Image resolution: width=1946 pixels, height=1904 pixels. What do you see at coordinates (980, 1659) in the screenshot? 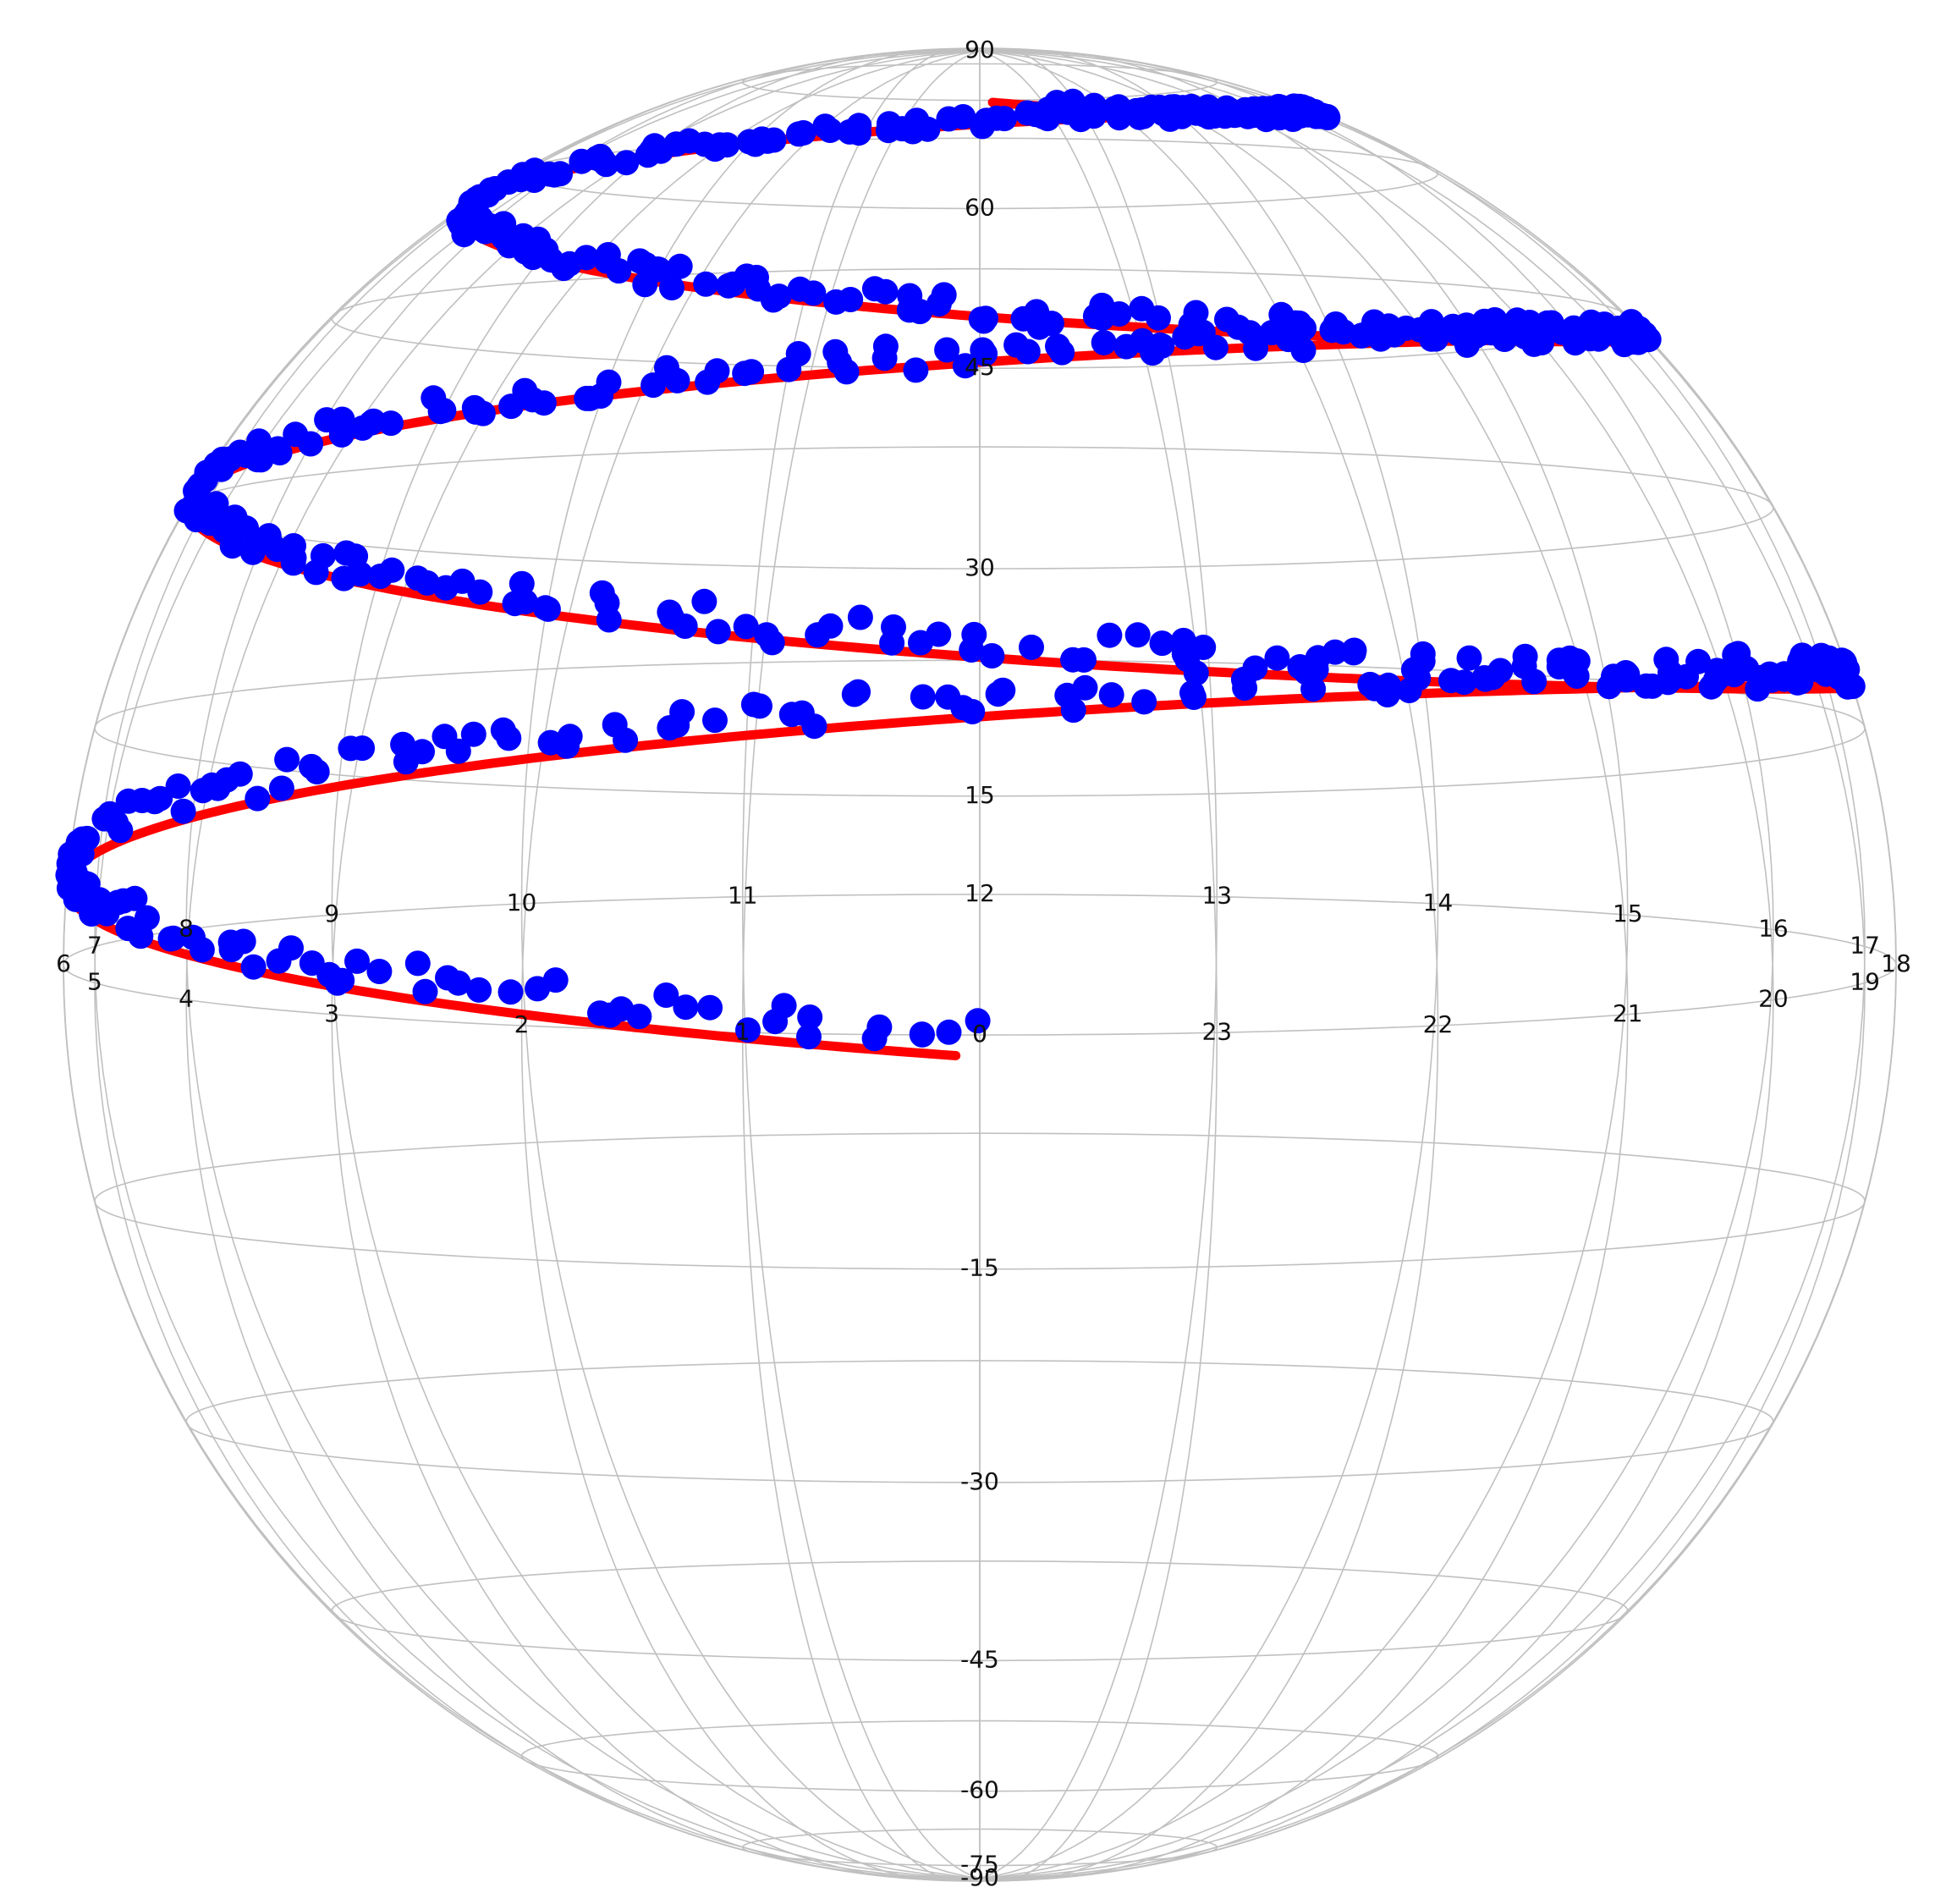
I see `dec-tick-label: -45` at bounding box center [980, 1659].